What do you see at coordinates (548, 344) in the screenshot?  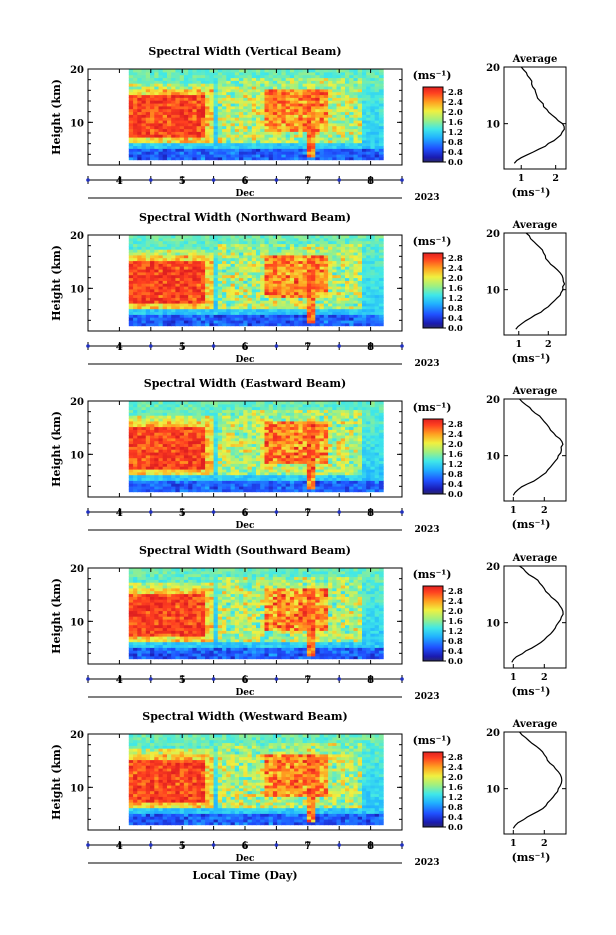 I see `profile-x-tick-label: 2` at bounding box center [548, 344].